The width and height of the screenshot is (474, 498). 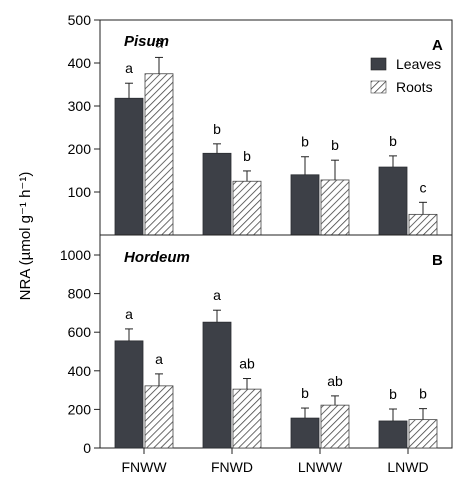 I want to click on panel-b-letter: B, so click(x=437, y=260).